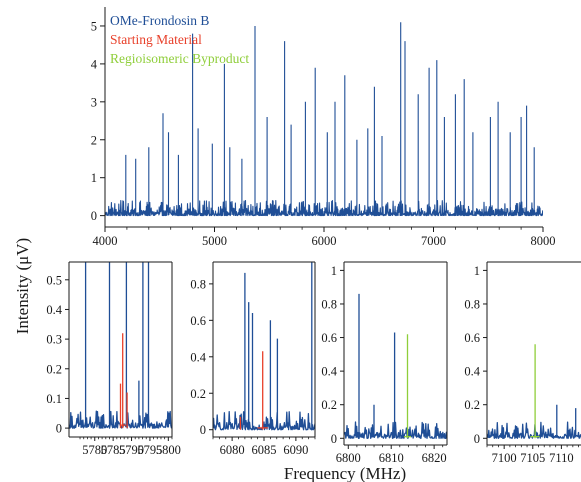  I want to click on x-tick-label: 7000, so click(433, 241).